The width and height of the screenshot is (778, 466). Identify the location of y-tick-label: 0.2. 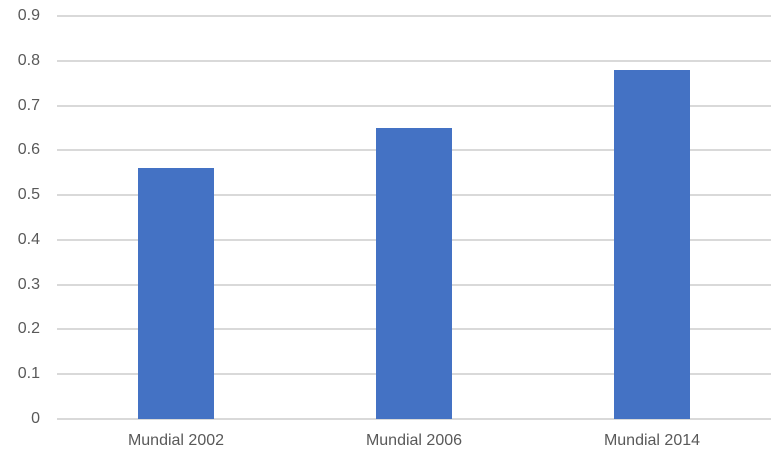
(28, 329).